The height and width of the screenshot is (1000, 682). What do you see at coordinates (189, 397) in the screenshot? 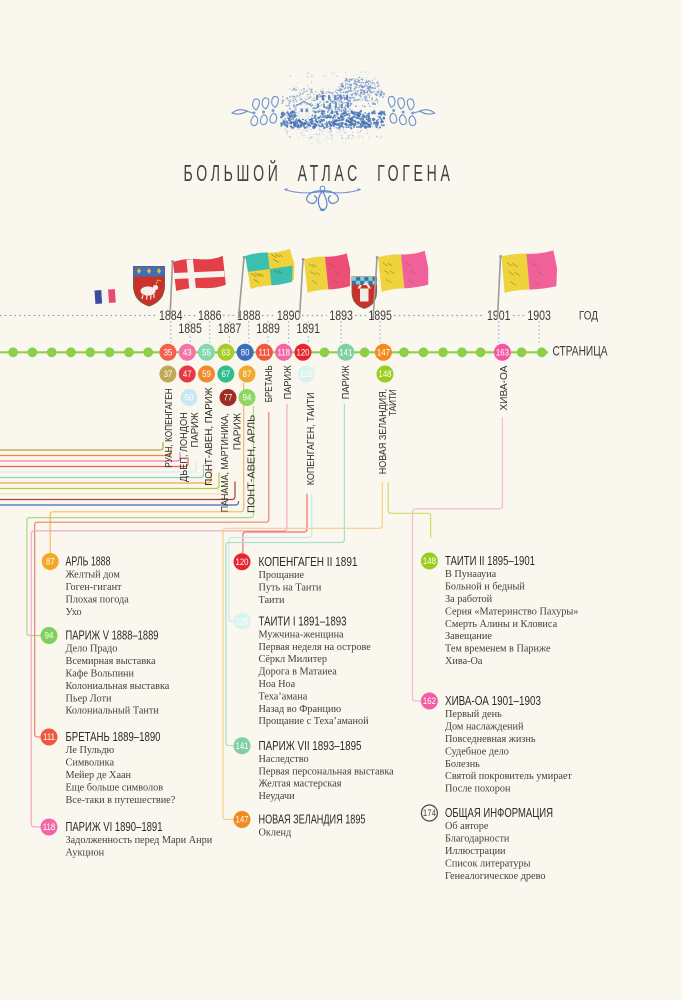
I see `svg-text: 50` at bounding box center [189, 397].